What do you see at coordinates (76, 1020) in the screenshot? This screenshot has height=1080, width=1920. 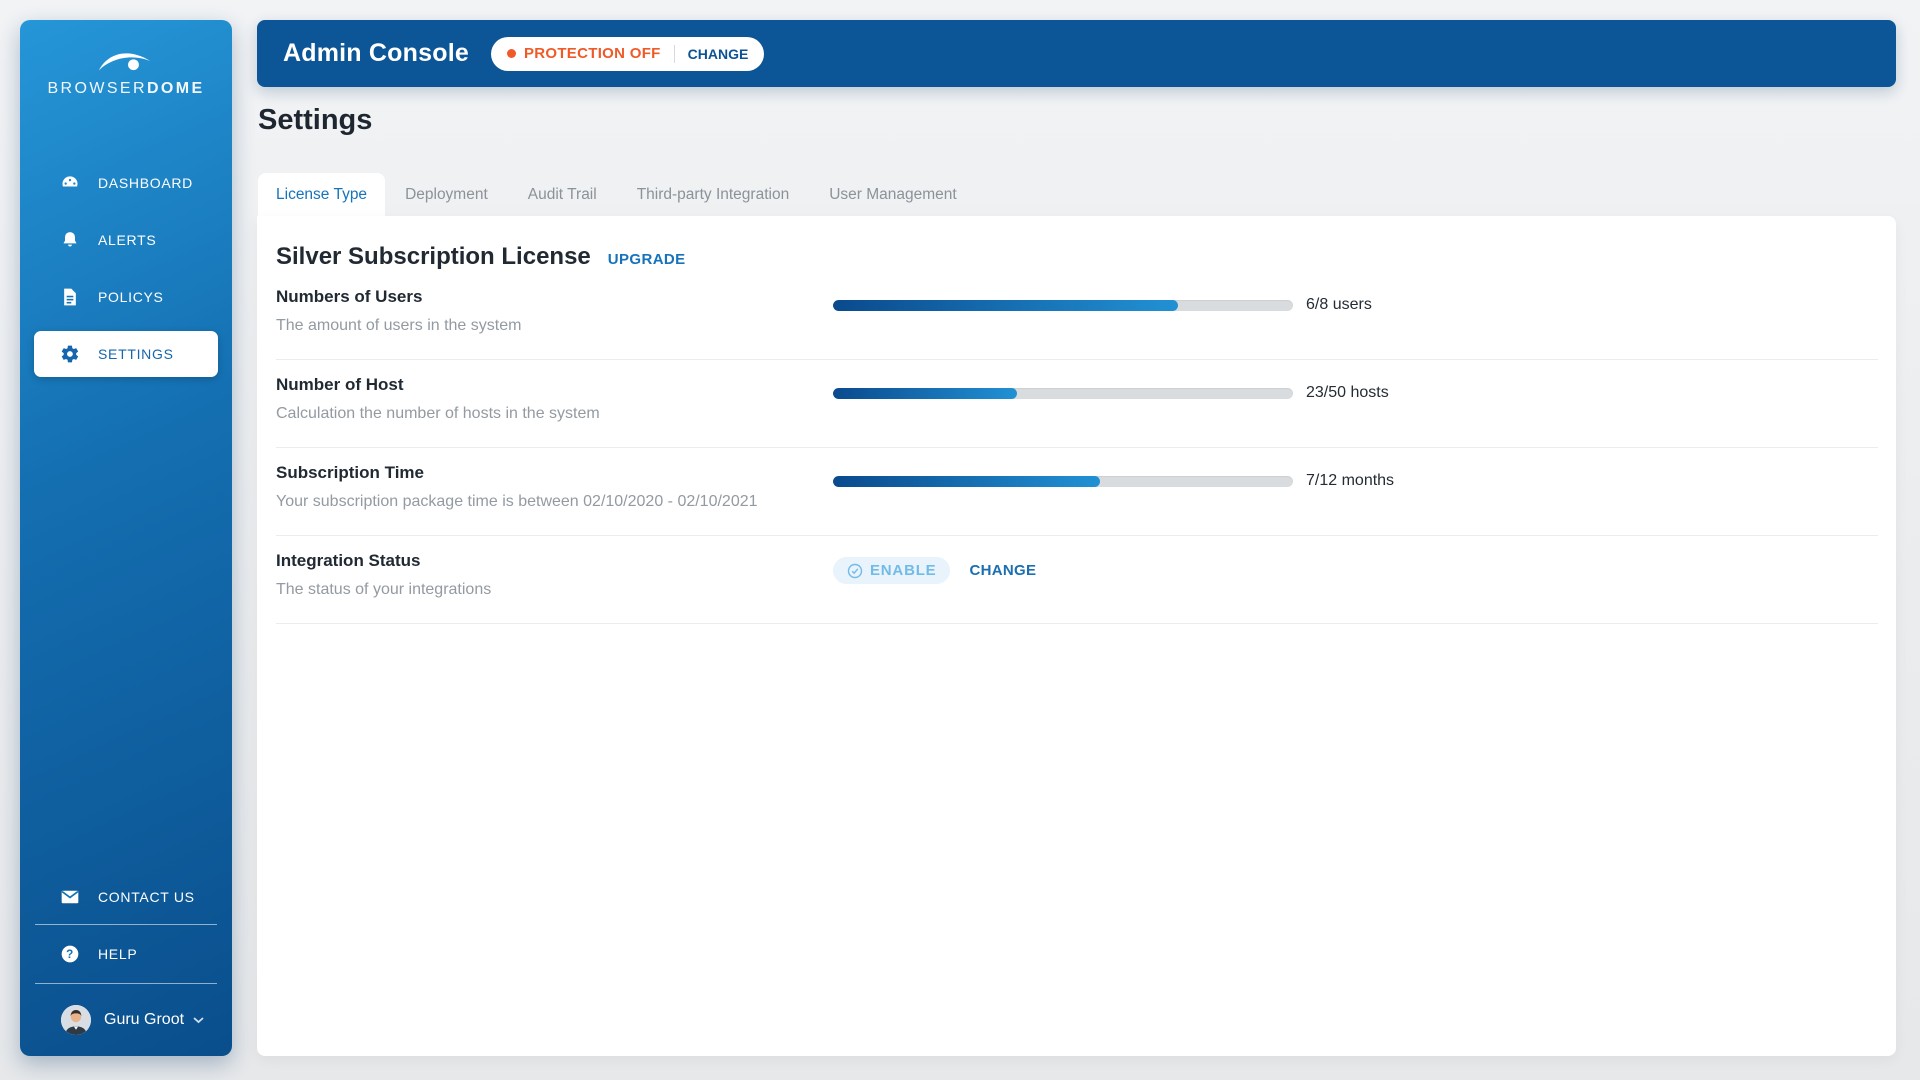 I see `avatar` at bounding box center [76, 1020].